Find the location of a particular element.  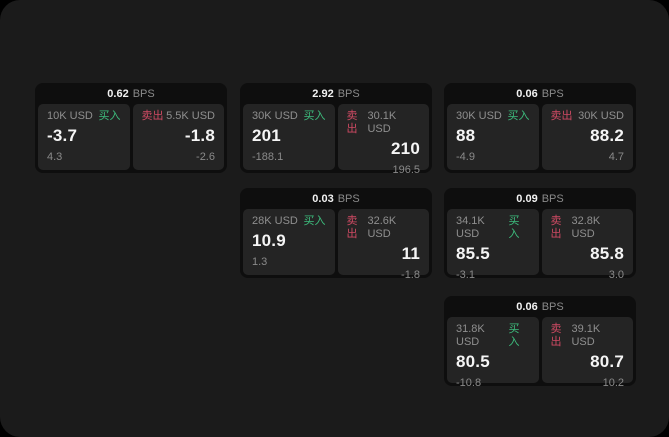

sell-amount: 5.5K USD is located at coordinates (190, 116).